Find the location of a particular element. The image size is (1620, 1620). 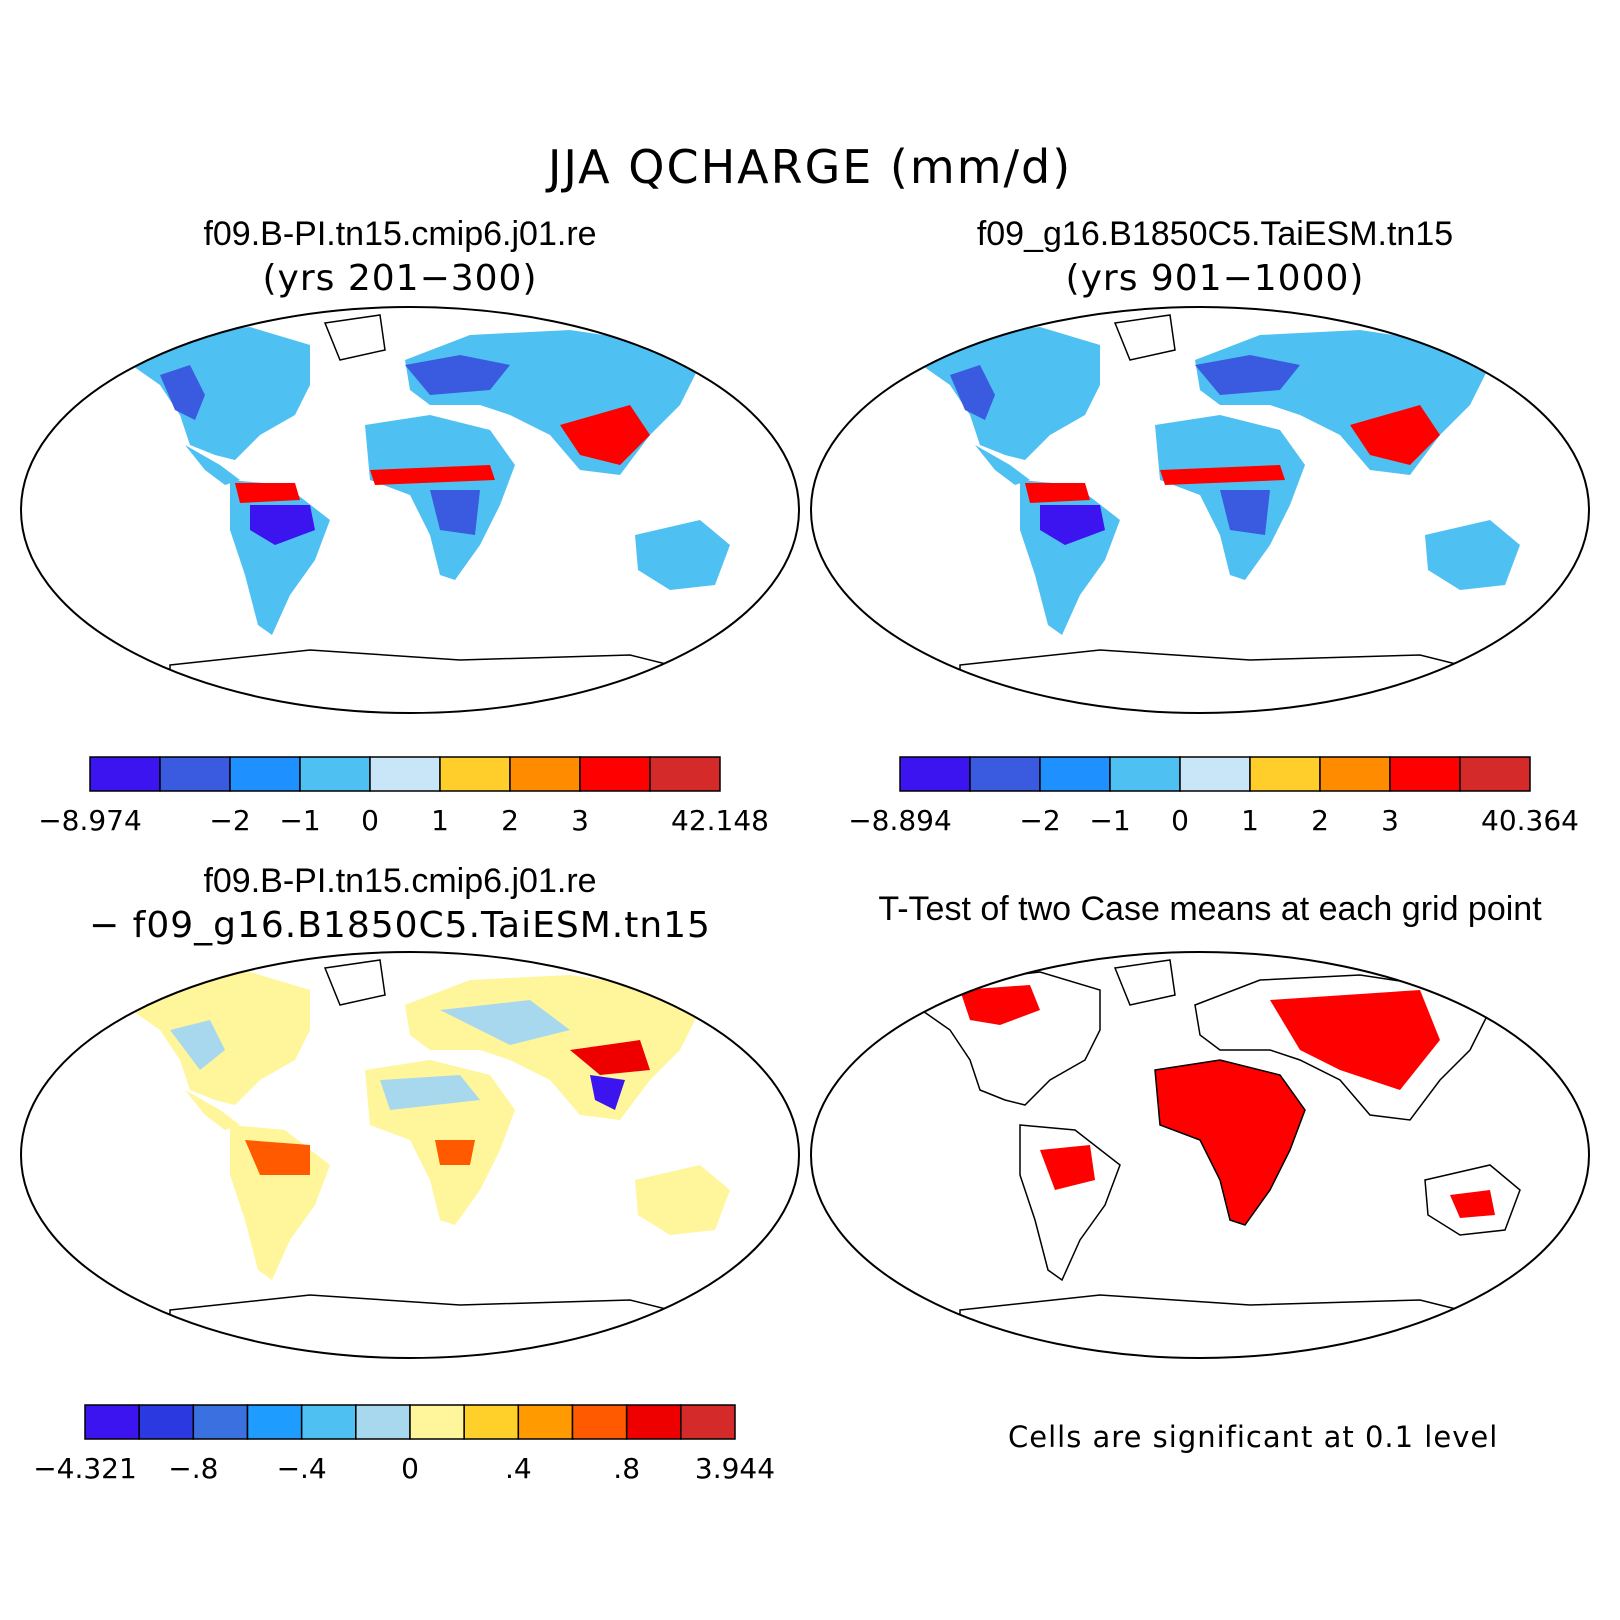

panel-1-title: f09.B-PI.tn15.cmip6.j01.re is located at coordinates (400, 234).